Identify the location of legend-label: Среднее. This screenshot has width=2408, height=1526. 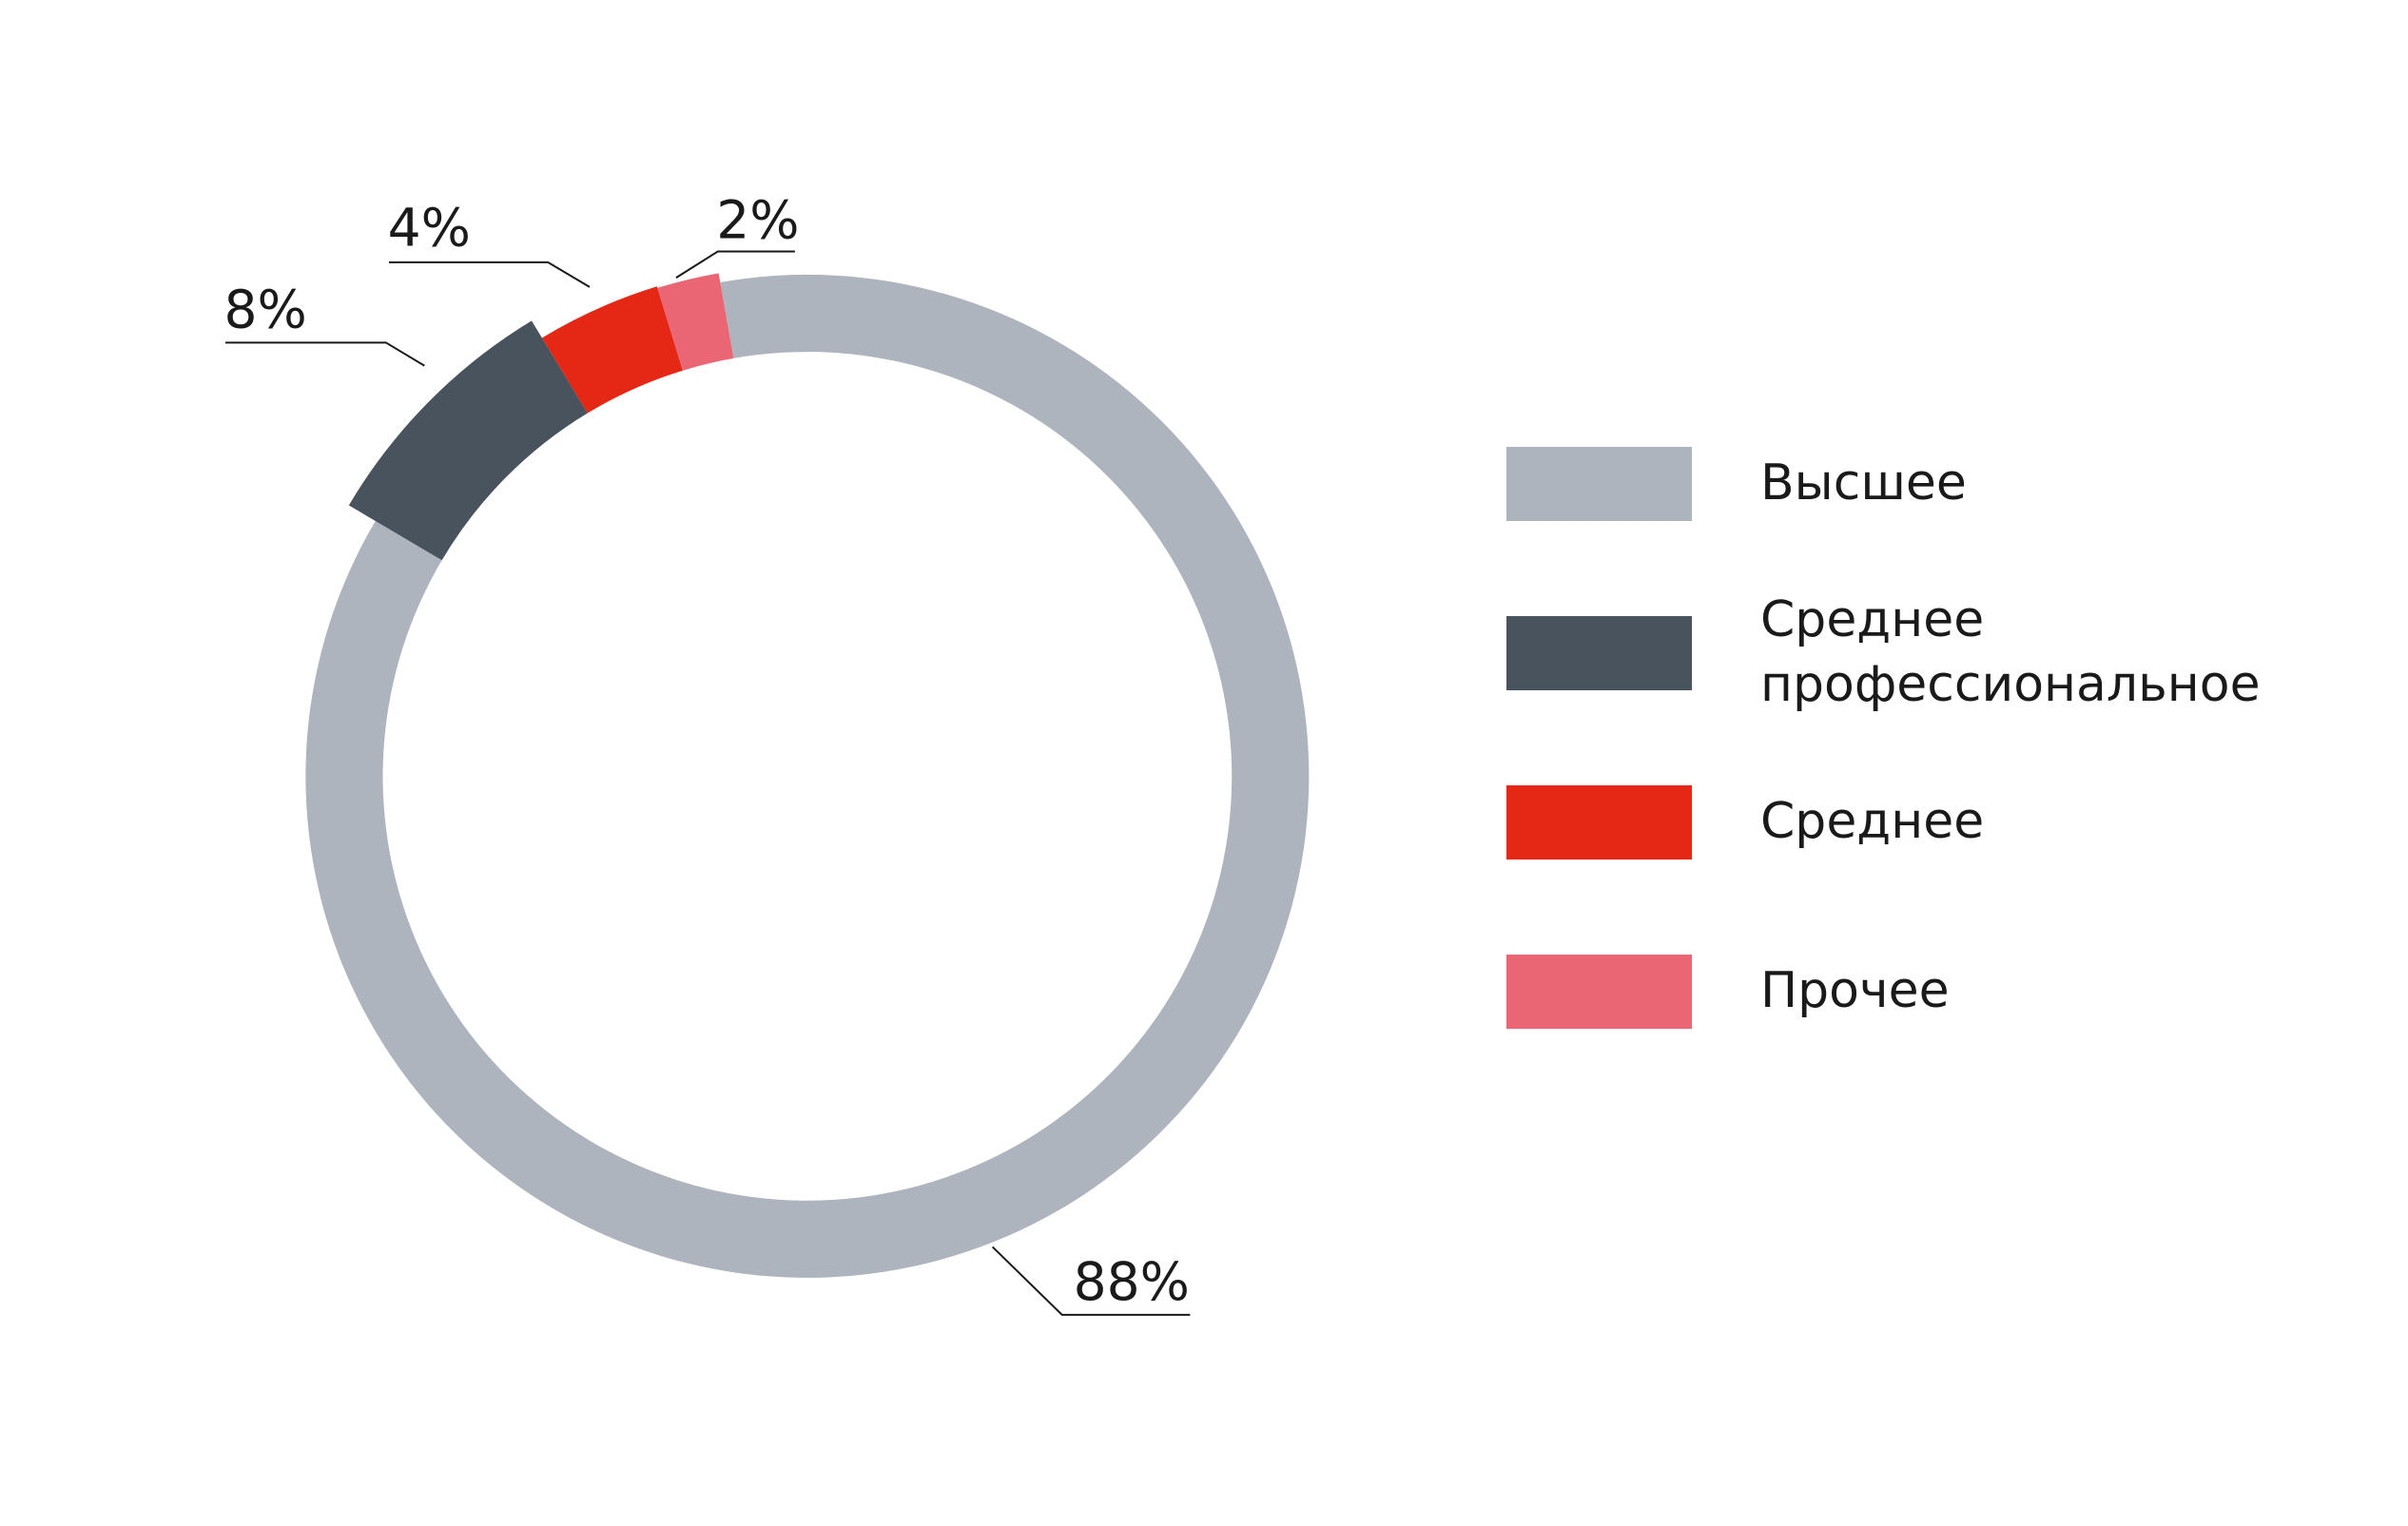
(1872, 822).